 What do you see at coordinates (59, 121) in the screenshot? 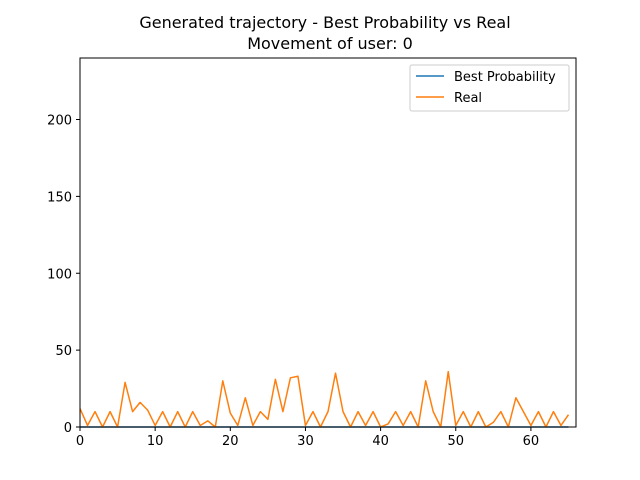
I see `y-tick-label: 200` at bounding box center [59, 121].